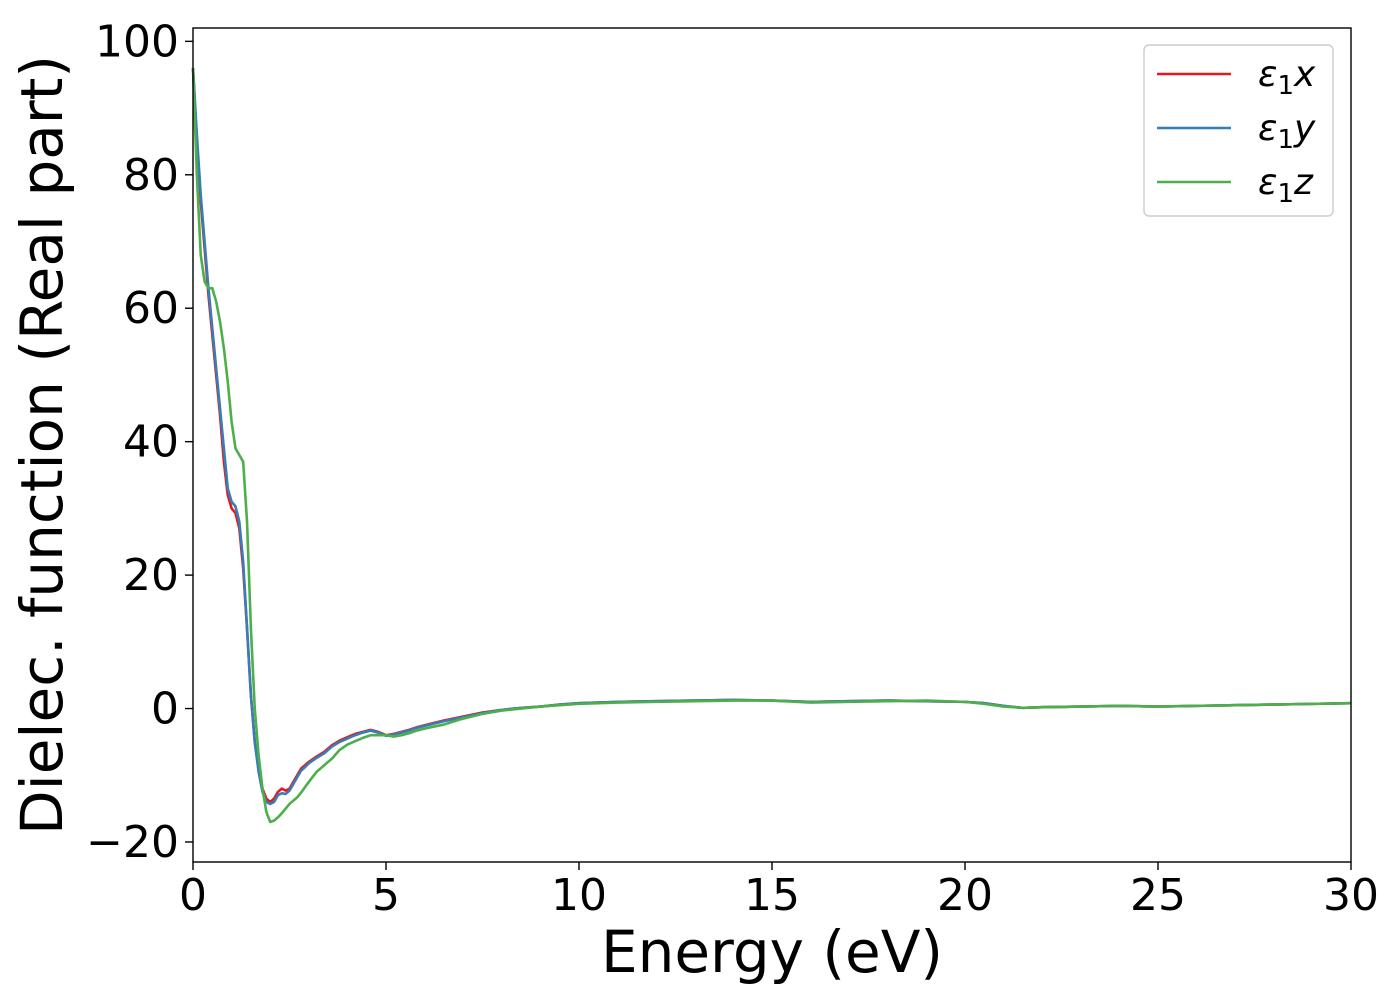  Describe the element at coordinates (1287, 131) in the screenshot. I see `legend-label: ε1y` at that location.